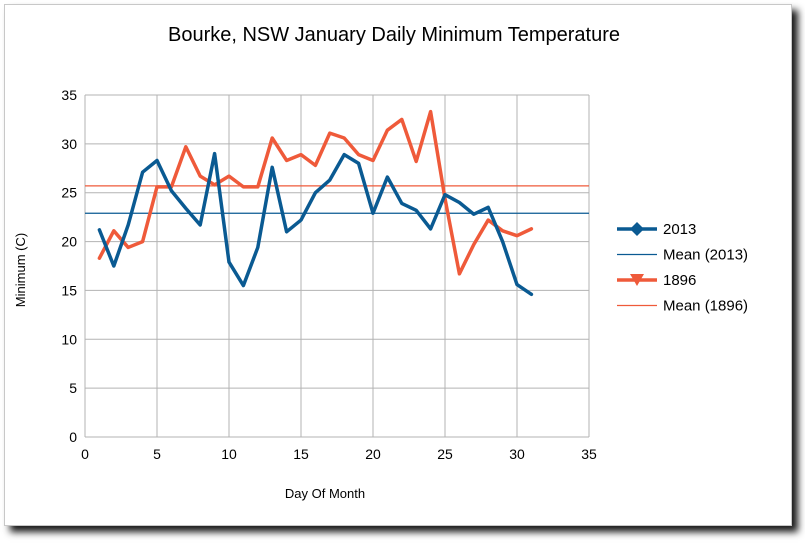 The width and height of the screenshot is (805, 543). Describe the element at coordinates (705, 255) in the screenshot. I see `legend-label: Mean (2013)` at that location.